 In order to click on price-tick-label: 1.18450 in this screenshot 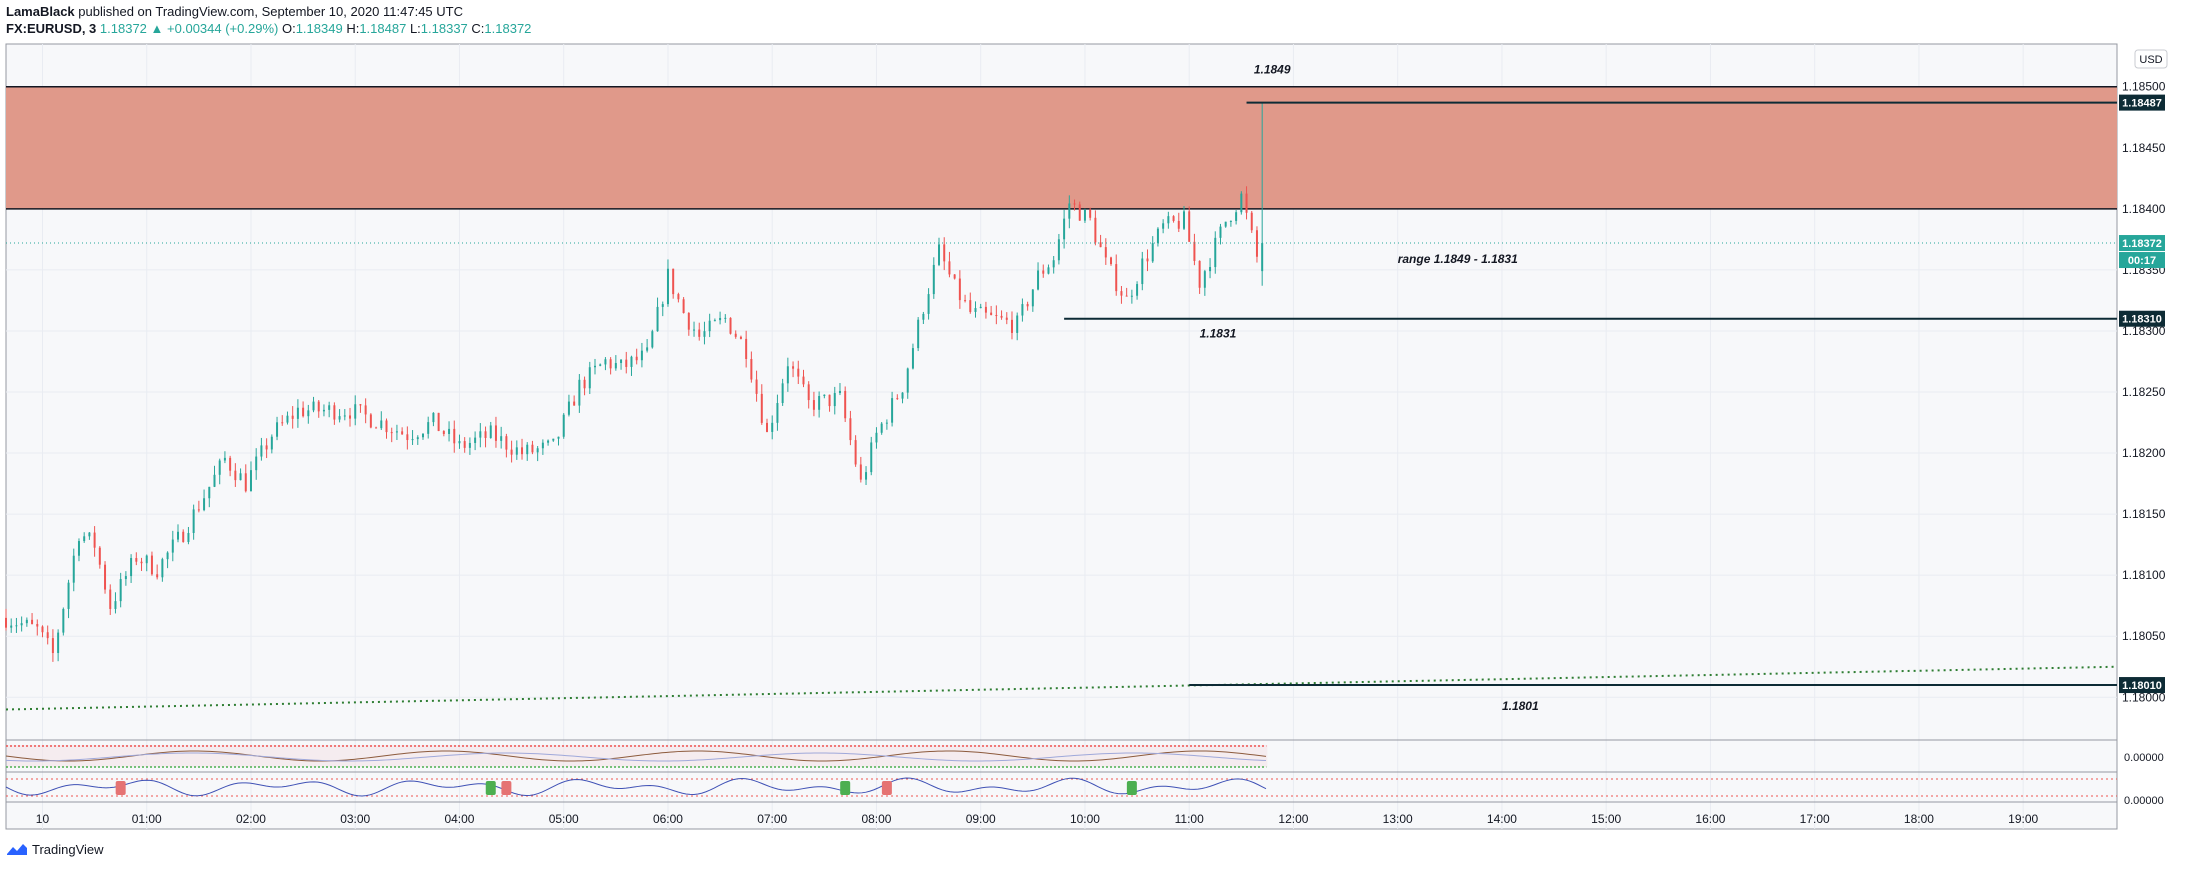, I will do `click(2144, 148)`.